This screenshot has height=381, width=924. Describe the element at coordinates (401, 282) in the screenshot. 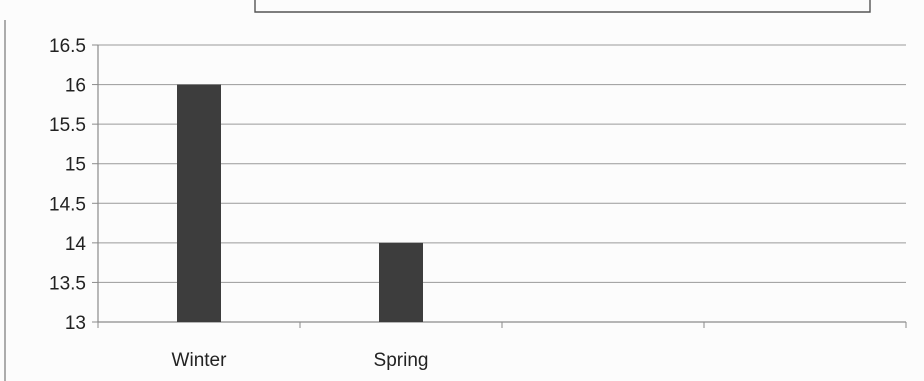

I see `bar-spring` at that location.